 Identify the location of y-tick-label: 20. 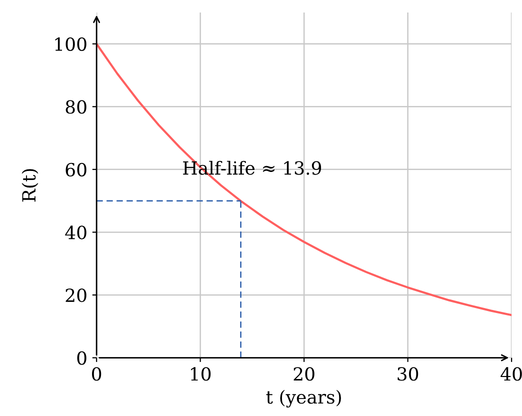
(76, 295).